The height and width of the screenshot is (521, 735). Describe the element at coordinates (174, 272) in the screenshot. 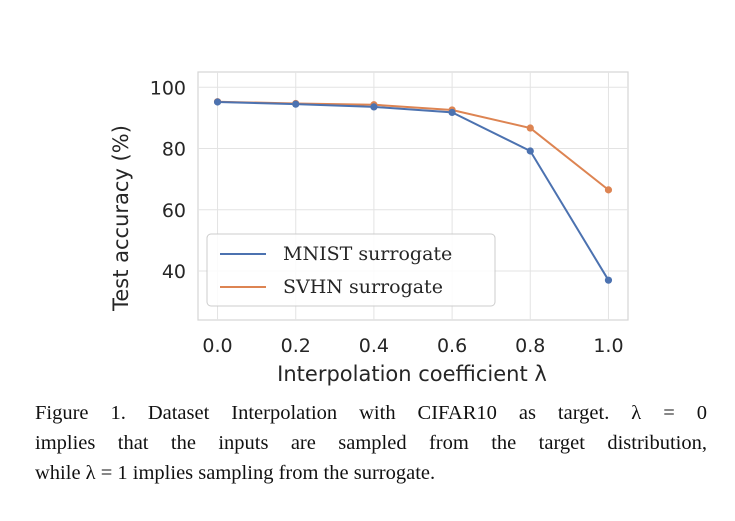

I see `y-tick-label: 40` at that location.